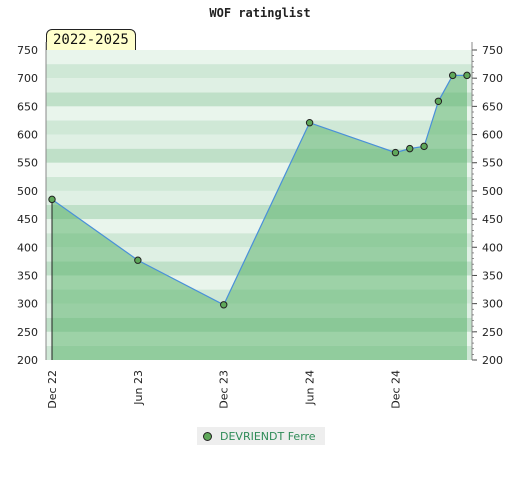 The width and height of the screenshot is (520, 480). Describe the element at coordinates (138, 388) in the screenshot. I see `x-tick-label: Jun 23` at that location.